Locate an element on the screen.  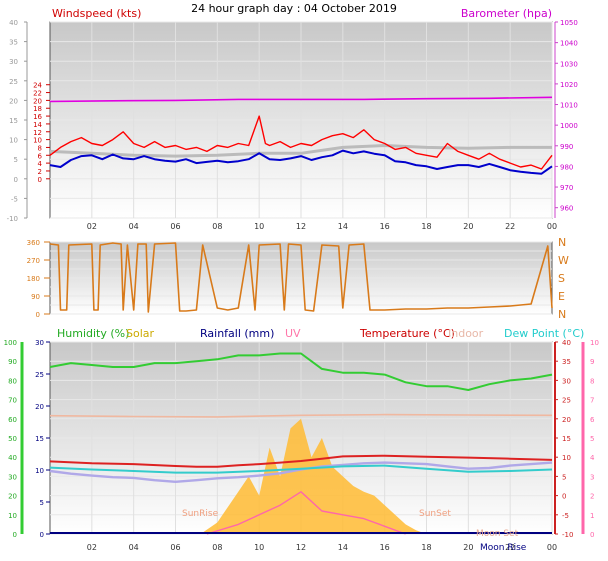
wind-x-tick-label: 02 is located at coordinates (92, 226).